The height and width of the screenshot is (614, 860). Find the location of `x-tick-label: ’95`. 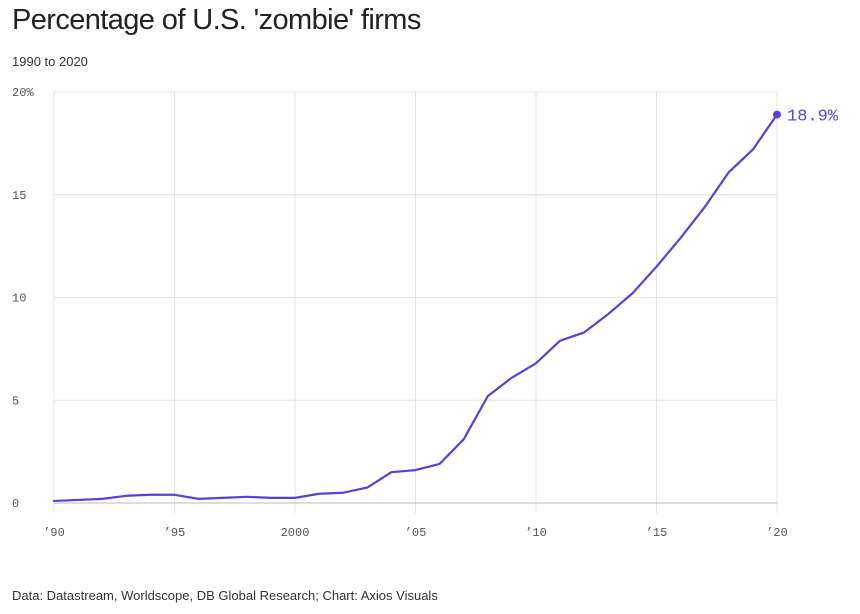

x-tick-label: ’95 is located at coordinates (175, 533).